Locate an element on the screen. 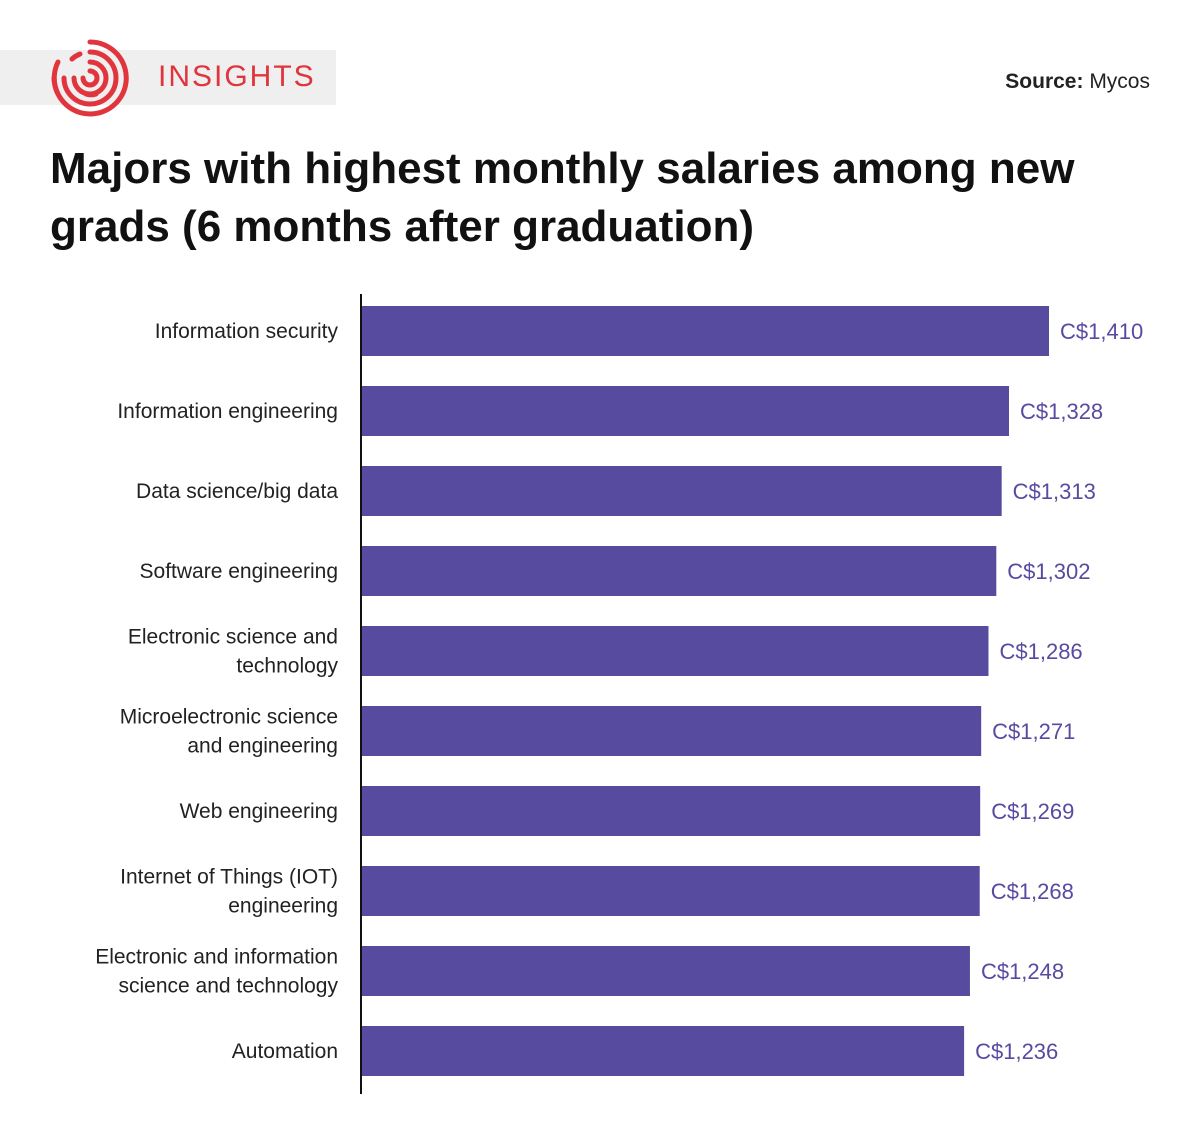 The image size is (1200, 1126). category-label: Data science/big data is located at coordinates (237, 491).